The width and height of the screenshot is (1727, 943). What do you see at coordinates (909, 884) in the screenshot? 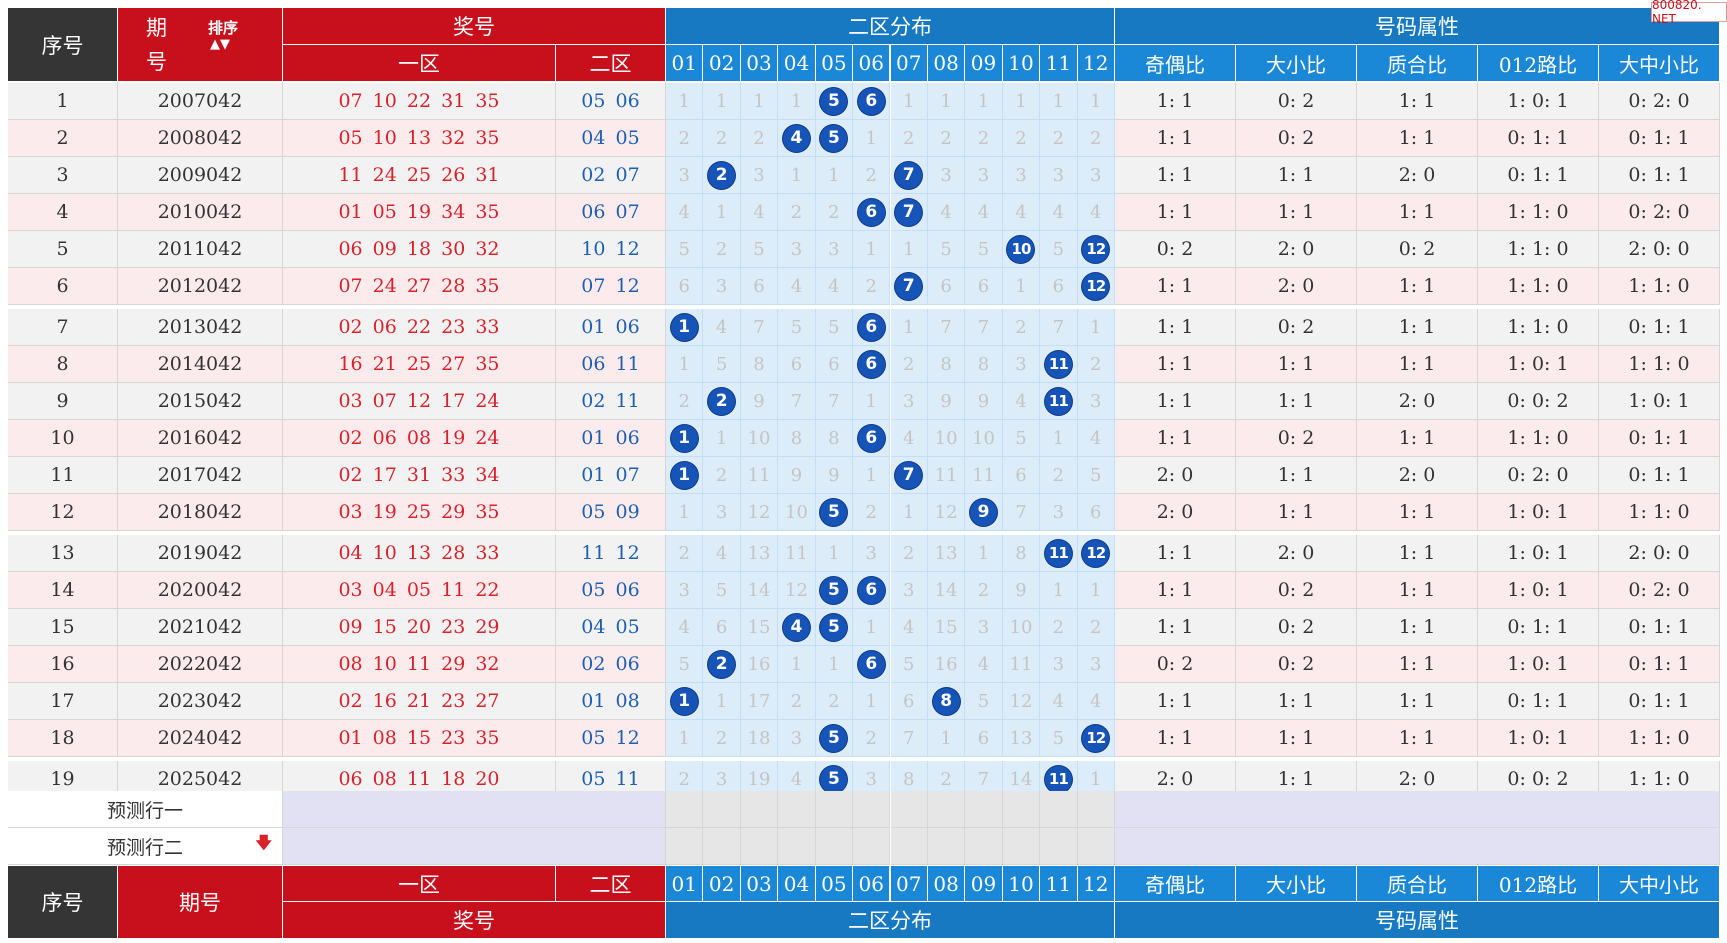
I see `footer-col-07: 07` at bounding box center [909, 884].